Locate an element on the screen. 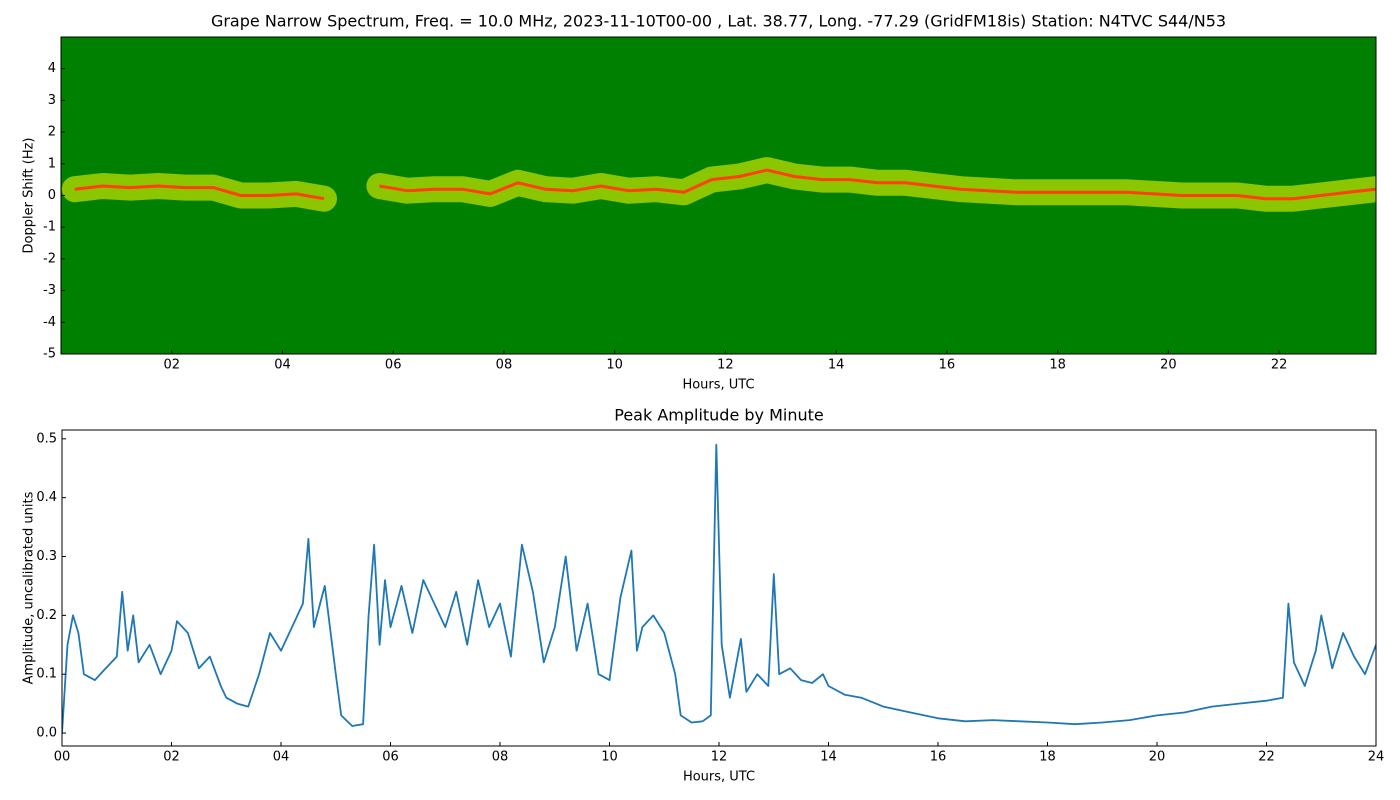 The image size is (1400, 800). y-tick-label: 0.2 is located at coordinates (46, 615).